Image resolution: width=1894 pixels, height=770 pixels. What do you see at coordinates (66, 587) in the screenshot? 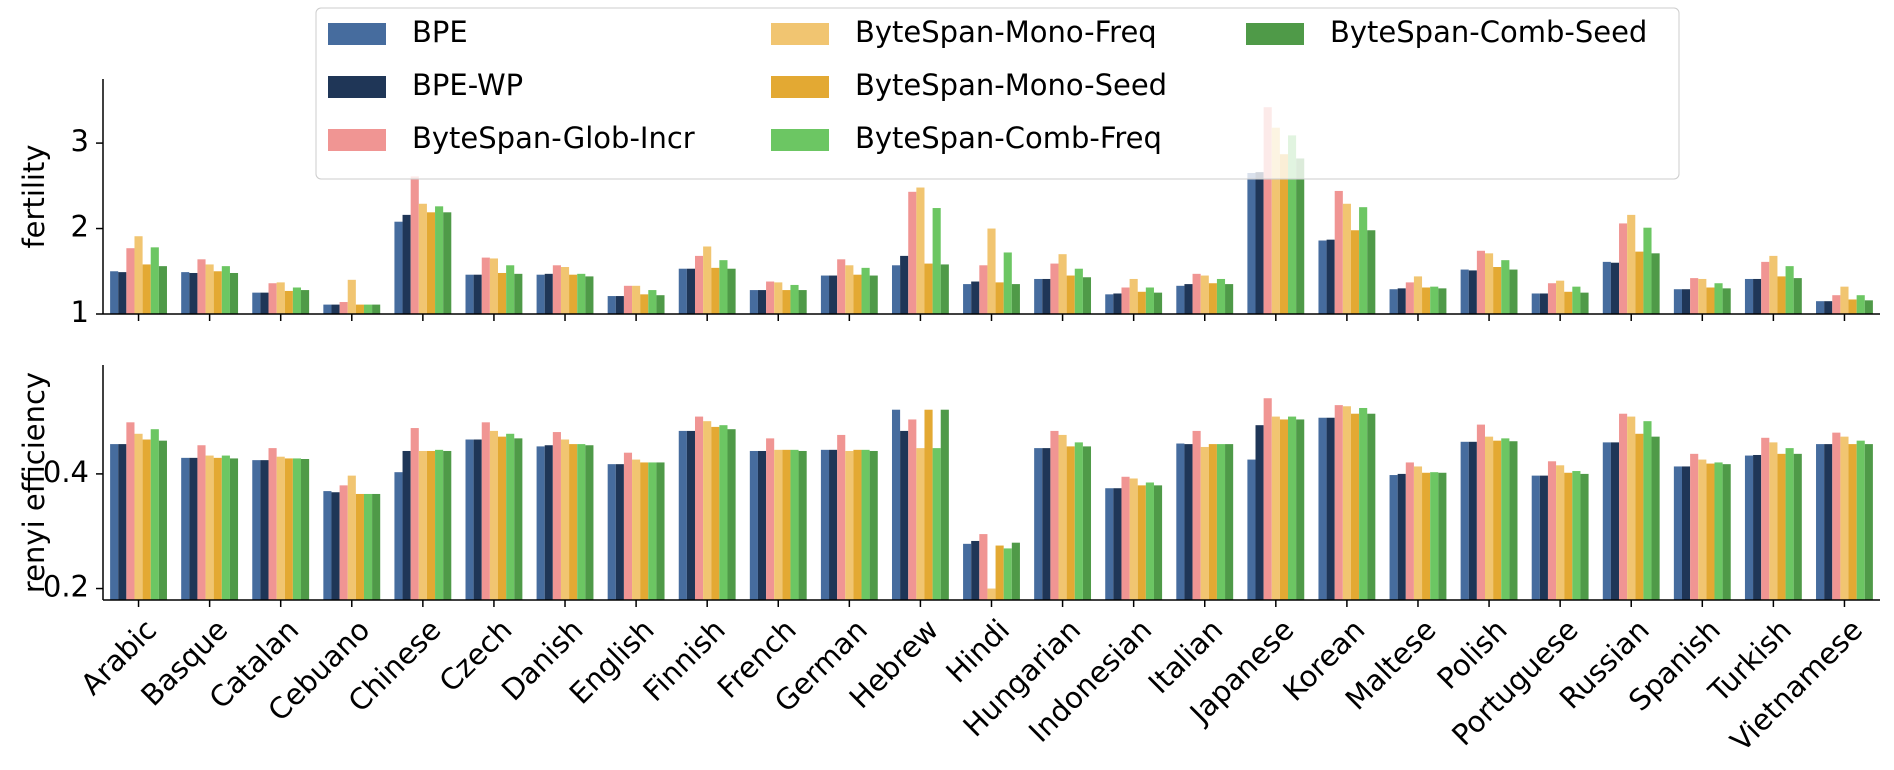
I see `y-tick-label: 0.2` at bounding box center [66, 587].